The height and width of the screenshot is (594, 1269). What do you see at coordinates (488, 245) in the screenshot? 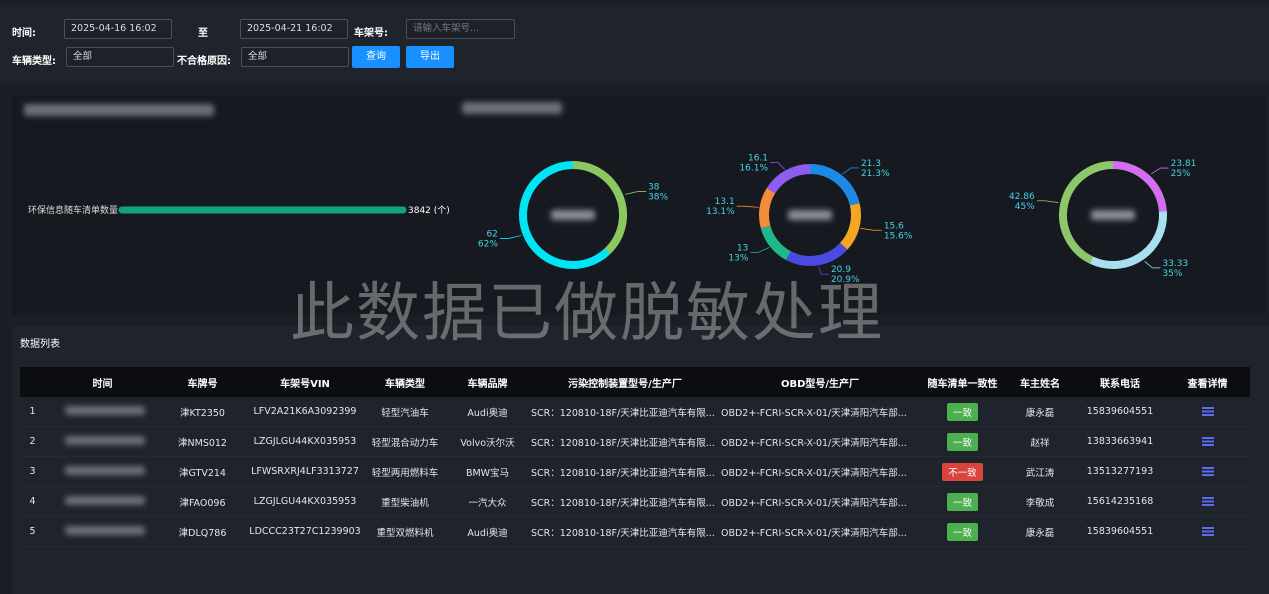
I see `donut-percent: 62%` at bounding box center [488, 245].